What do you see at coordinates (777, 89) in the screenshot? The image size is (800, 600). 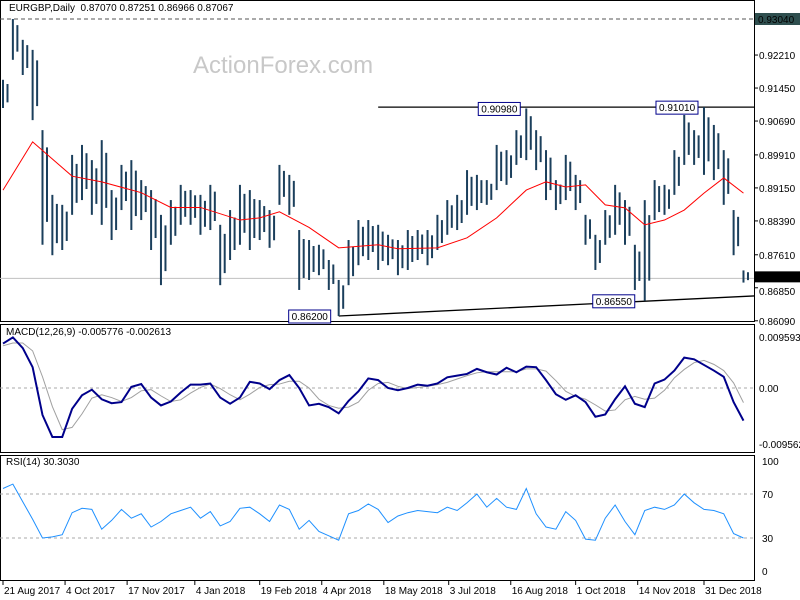 I see `price-tick-label: 0.91450` at bounding box center [777, 89].